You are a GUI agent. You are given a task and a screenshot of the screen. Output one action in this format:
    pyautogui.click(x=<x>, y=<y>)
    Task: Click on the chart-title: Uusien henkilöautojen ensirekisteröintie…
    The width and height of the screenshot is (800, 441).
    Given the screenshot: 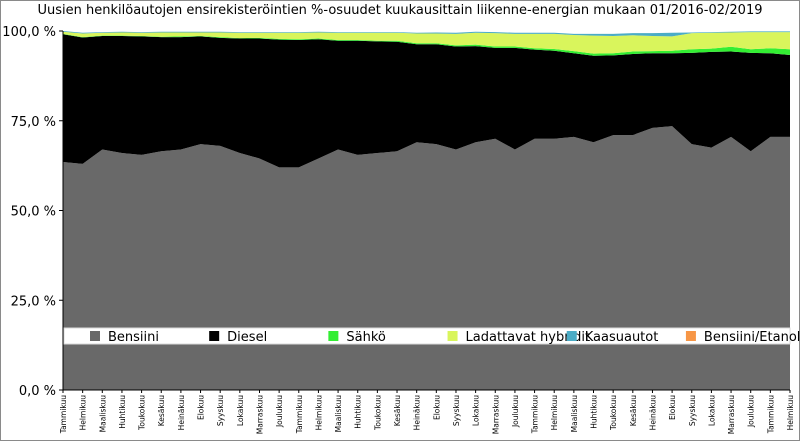 What is the action you would take?
    pyautogui.click(x=400, y=10)
    